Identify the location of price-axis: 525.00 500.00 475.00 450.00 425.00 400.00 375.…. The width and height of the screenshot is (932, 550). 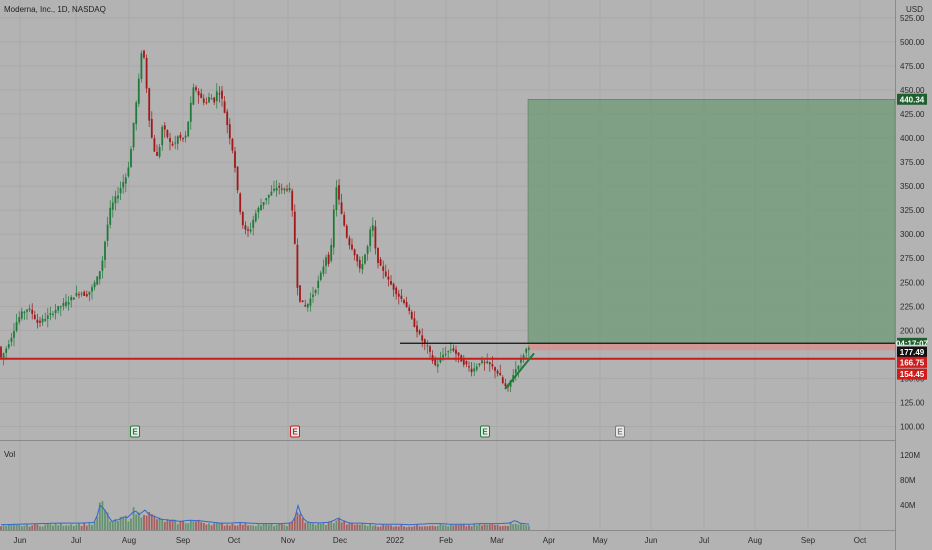
(912, 223).